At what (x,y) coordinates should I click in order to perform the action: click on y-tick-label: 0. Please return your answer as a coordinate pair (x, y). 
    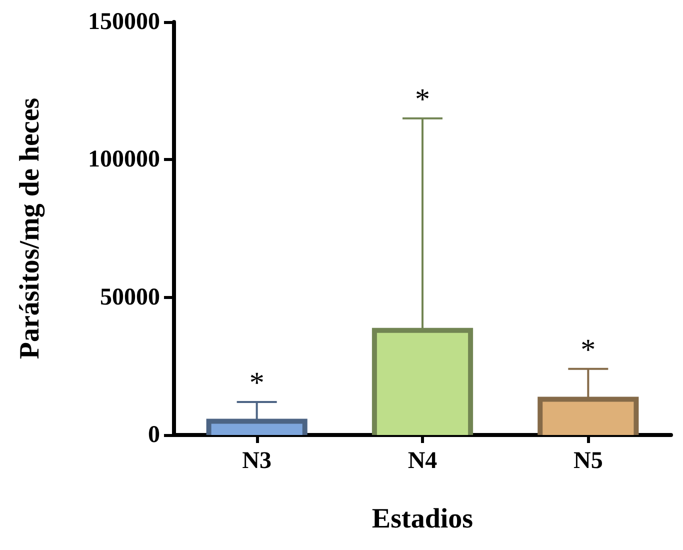
    Looking at the image, I should click on (154, 435).